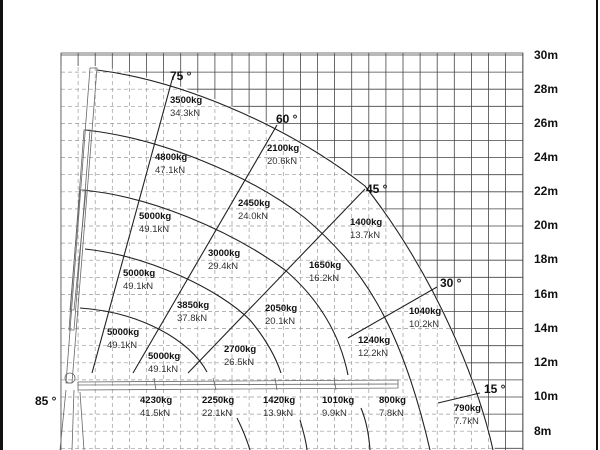 Image resolution: width=600 pixels, height=450 pixels. What do you see at coordinates (223, 266) in the screenshot?
I see `load-kn-label: 29.4kN` at bounding box center [223, 266].